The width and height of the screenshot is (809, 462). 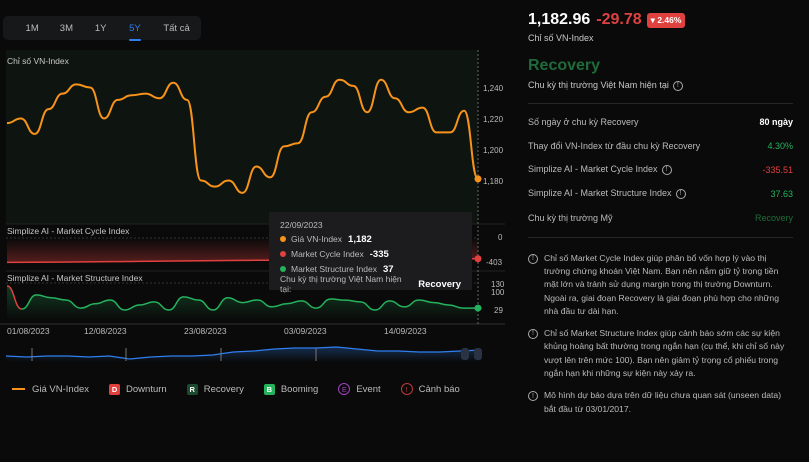 What do you see at coordinates (669, 19) in the screenshot?
I see `change-pct: 2.46%` at bounding box center [669, 19].